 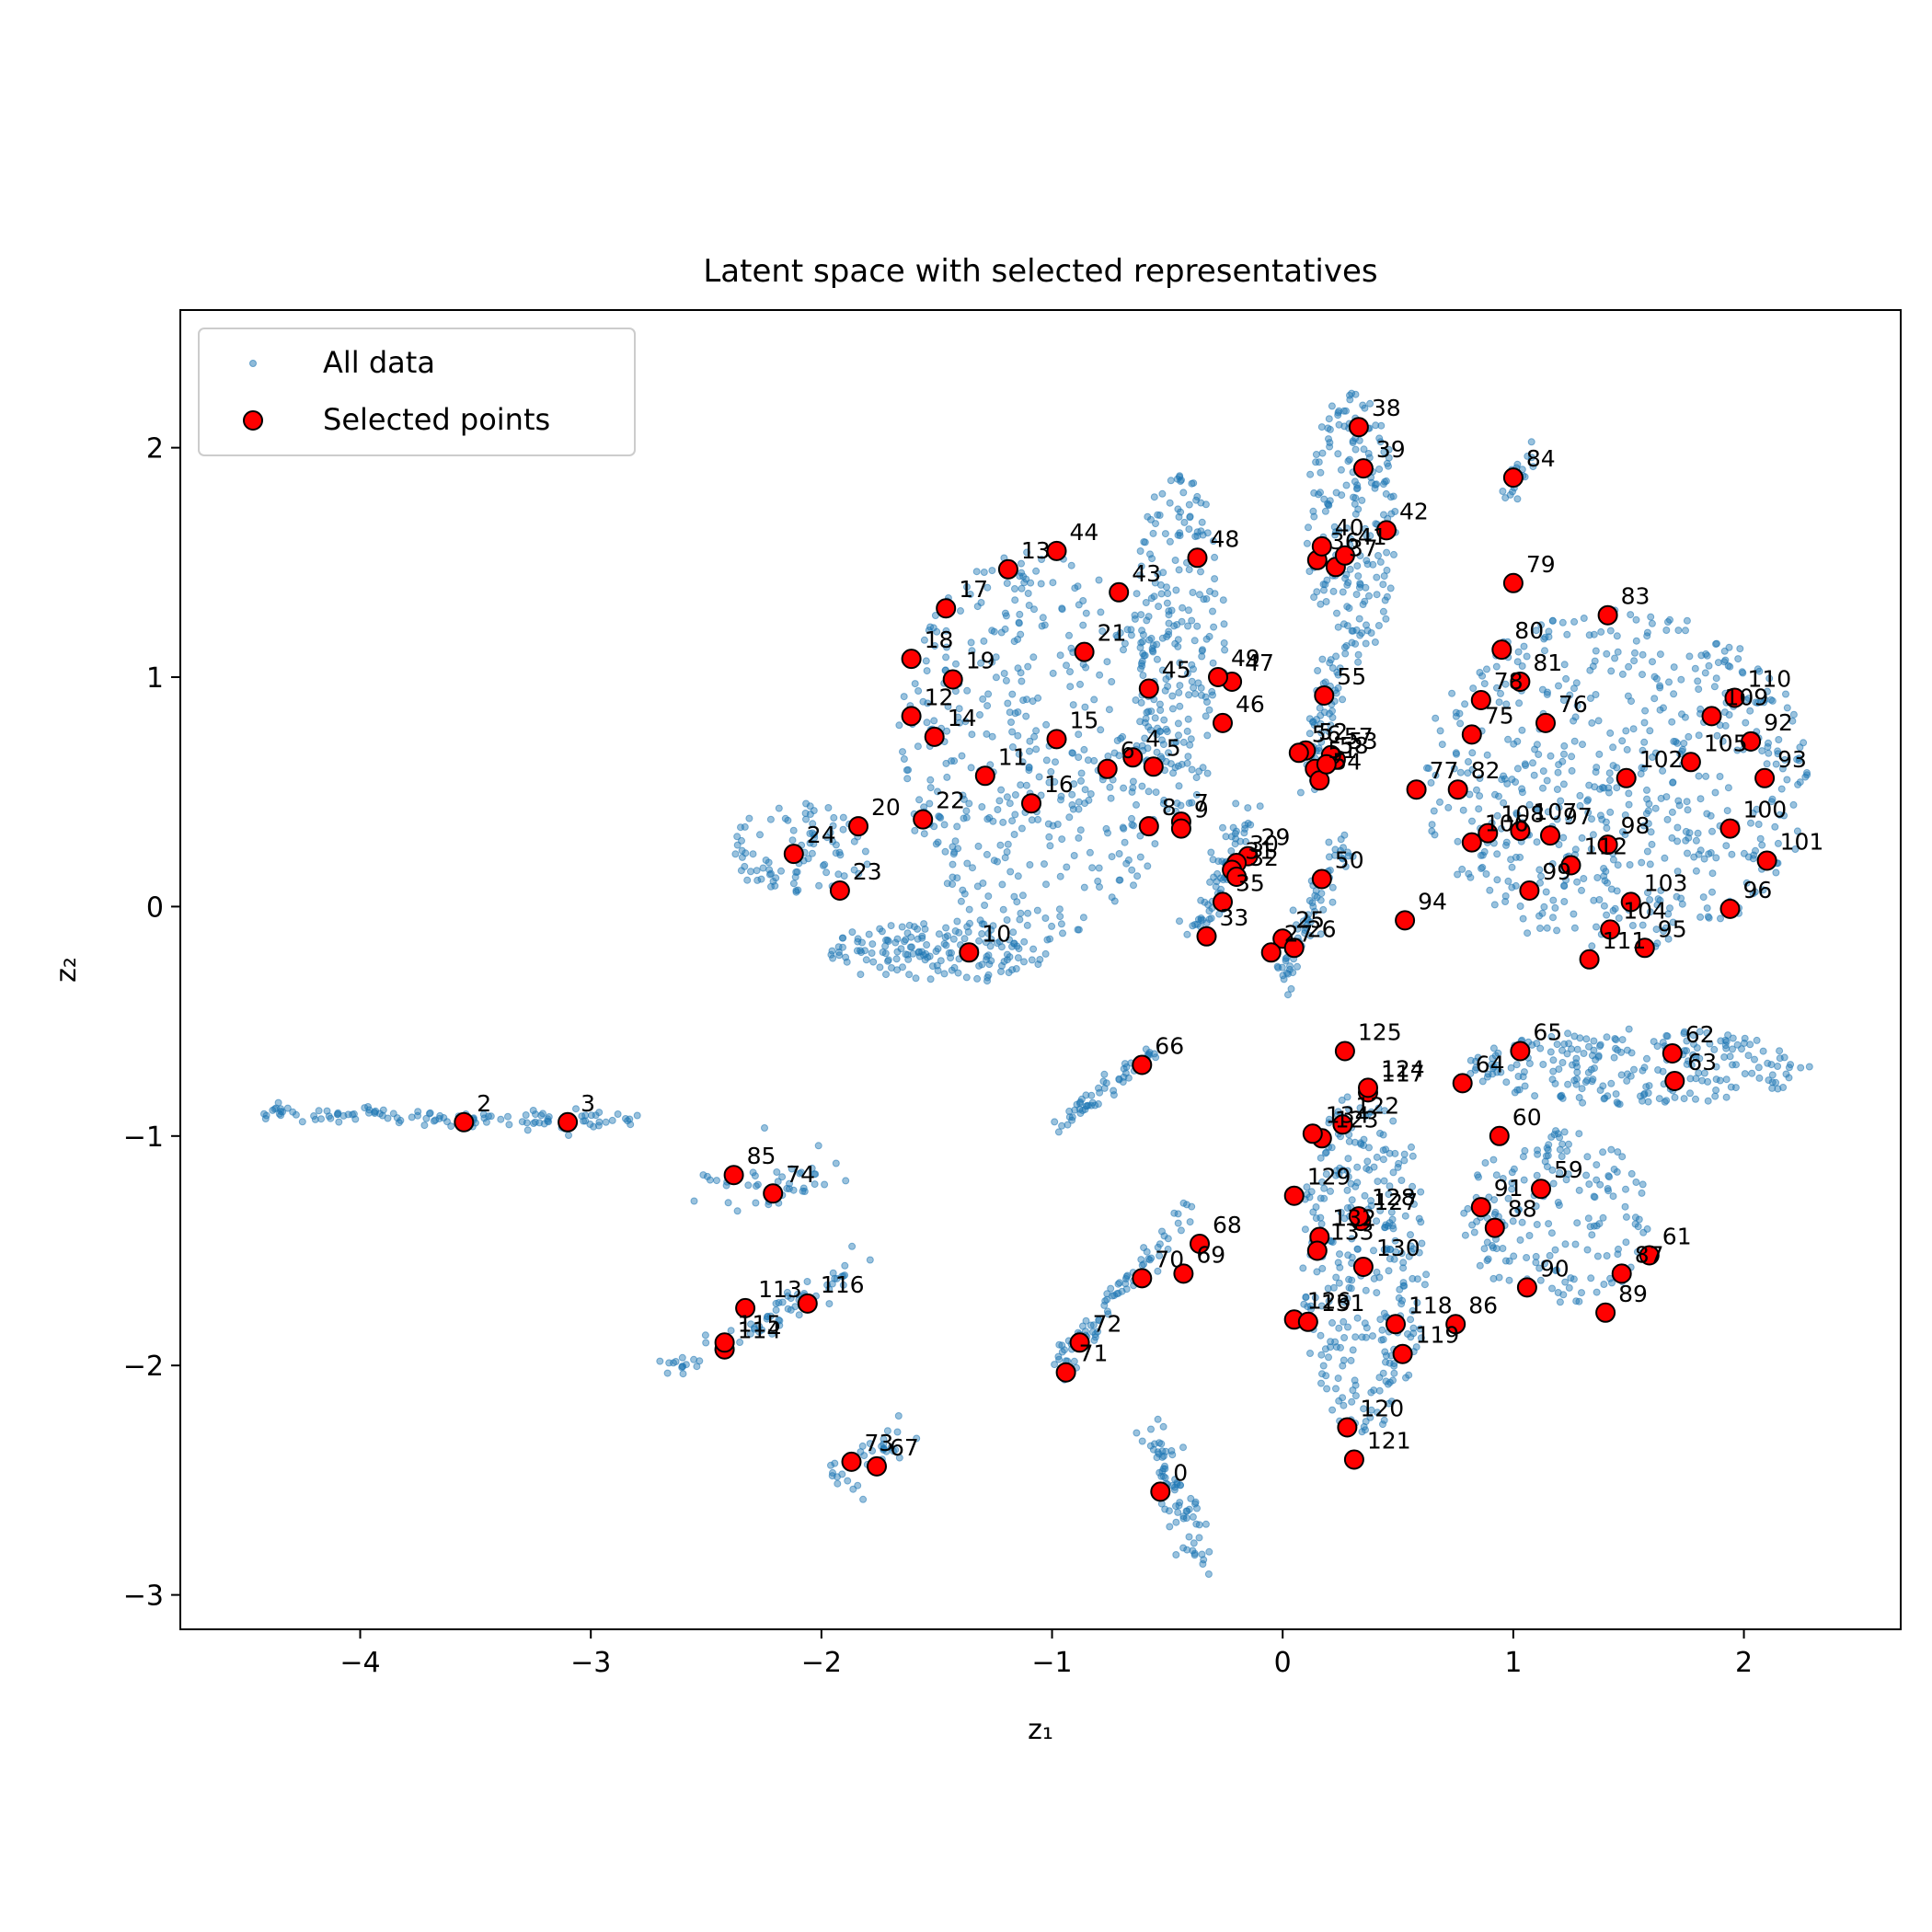 I want to click on selected-point-label: 32, so click(x=1264, y=858).